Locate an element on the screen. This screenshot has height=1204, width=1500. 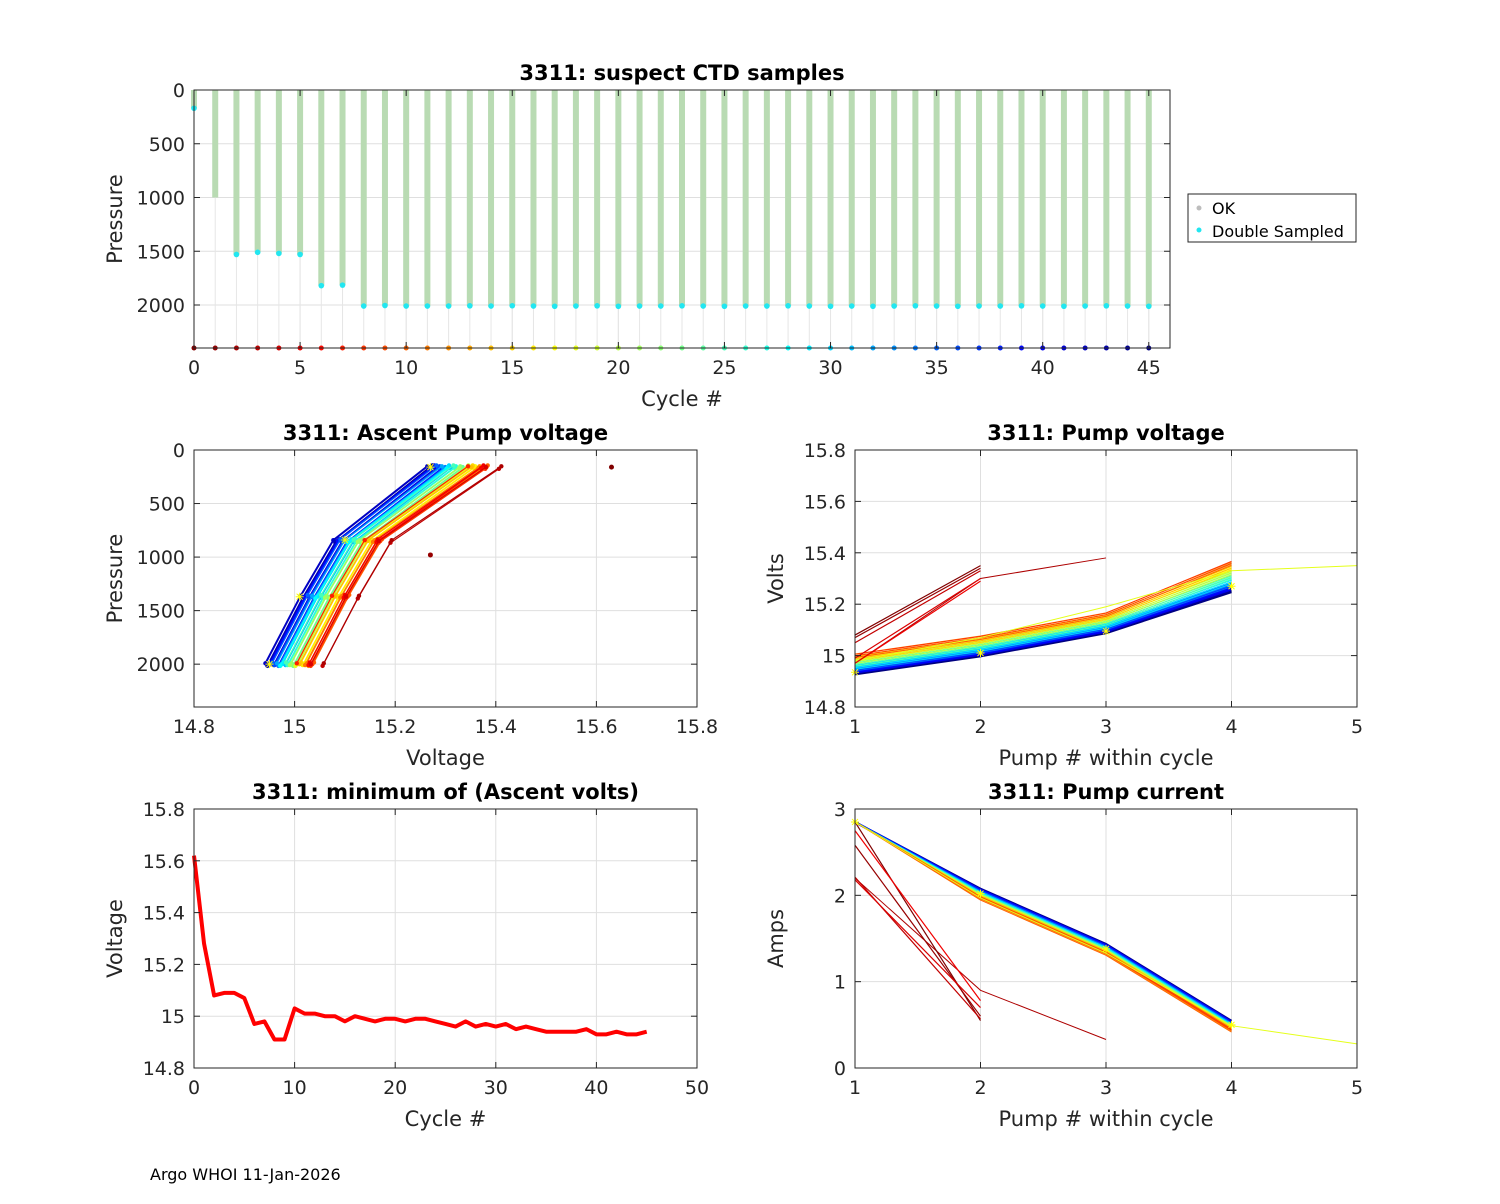
legend-double-label: Double Sampled is located at coordinates (1278, 231).